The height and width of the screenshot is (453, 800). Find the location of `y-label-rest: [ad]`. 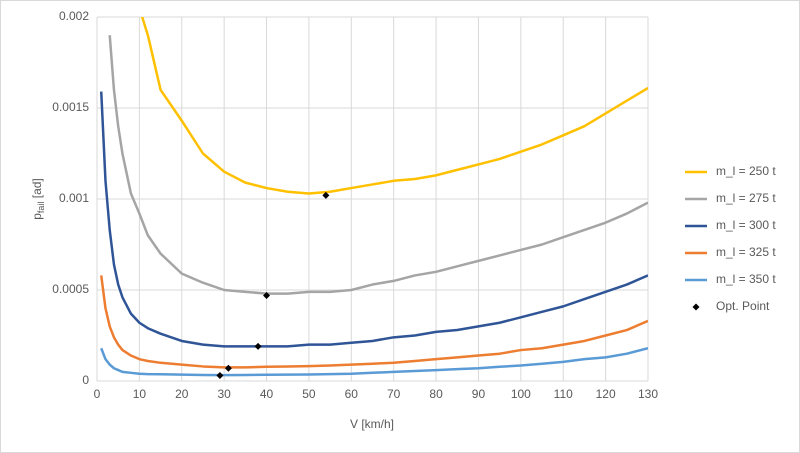

y-label-rest: [ad] is located at coordinates (37, 189).